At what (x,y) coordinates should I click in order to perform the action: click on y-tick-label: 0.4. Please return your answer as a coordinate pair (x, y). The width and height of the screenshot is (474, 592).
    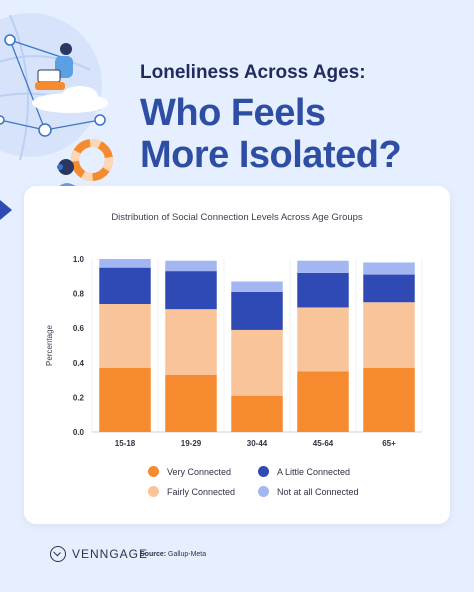
    Looking at the image, I should click on (79, 363).